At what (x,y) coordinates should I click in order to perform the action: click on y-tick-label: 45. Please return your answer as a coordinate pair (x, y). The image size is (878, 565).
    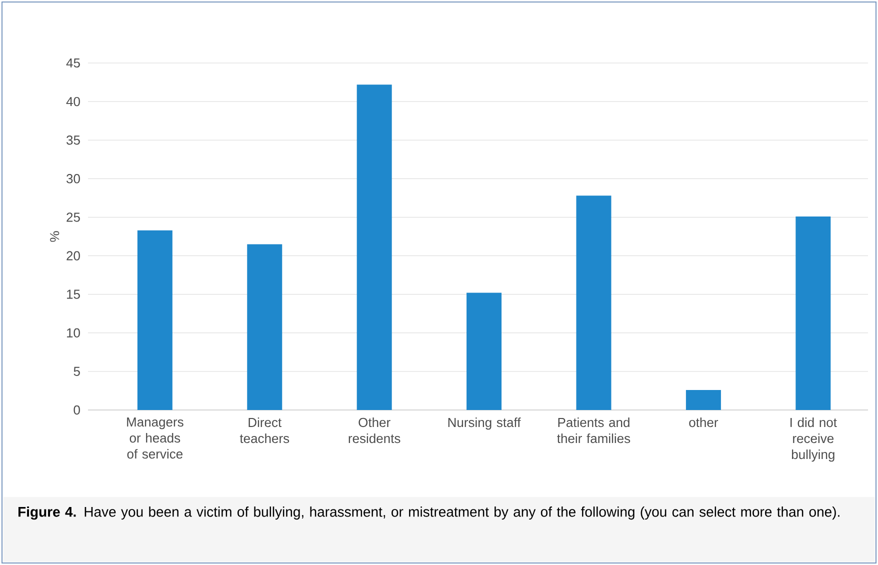
    Looking at the image, I should click on (73, 63).